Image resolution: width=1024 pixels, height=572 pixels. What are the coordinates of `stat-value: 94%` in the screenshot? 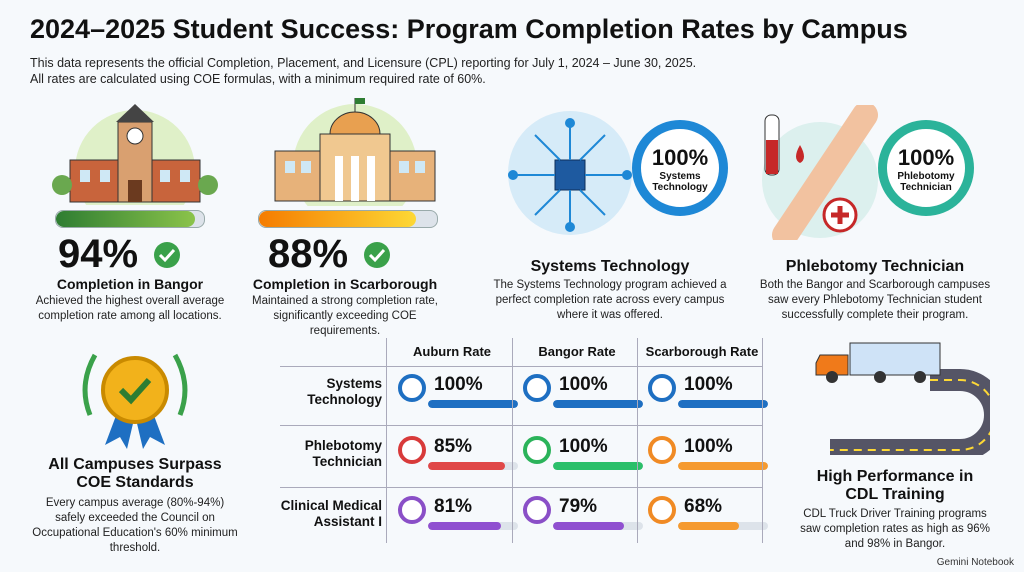 It's located at (98, 254).